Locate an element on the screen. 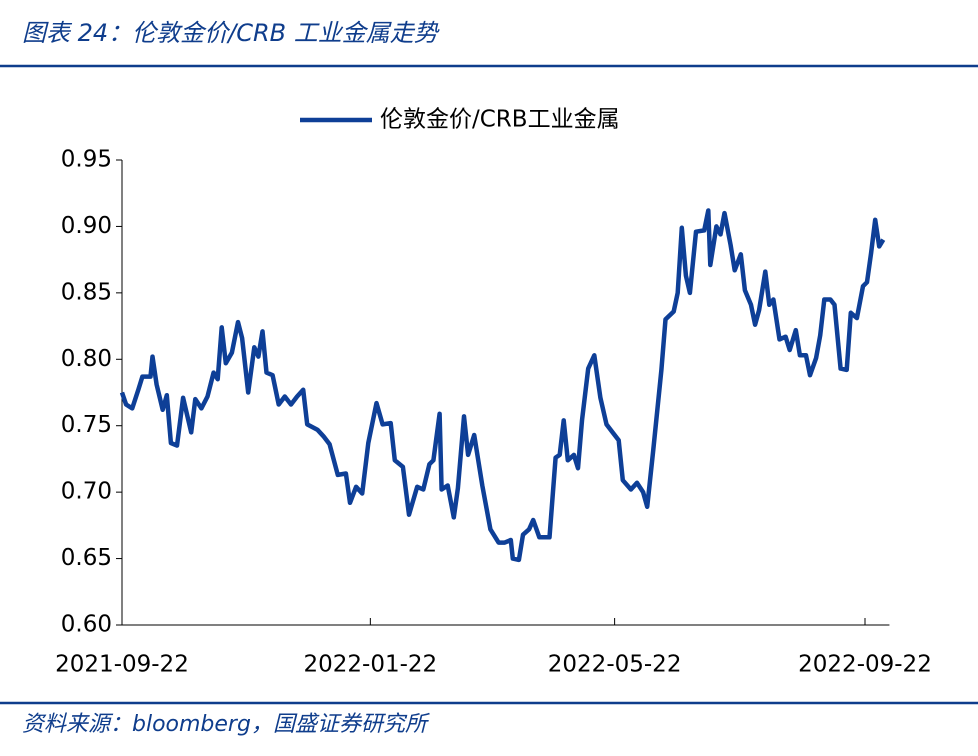 The height and width of the screenshot is (756, 978). x-tick-label: 2021-09-22 is located at coordinates (122, 665).